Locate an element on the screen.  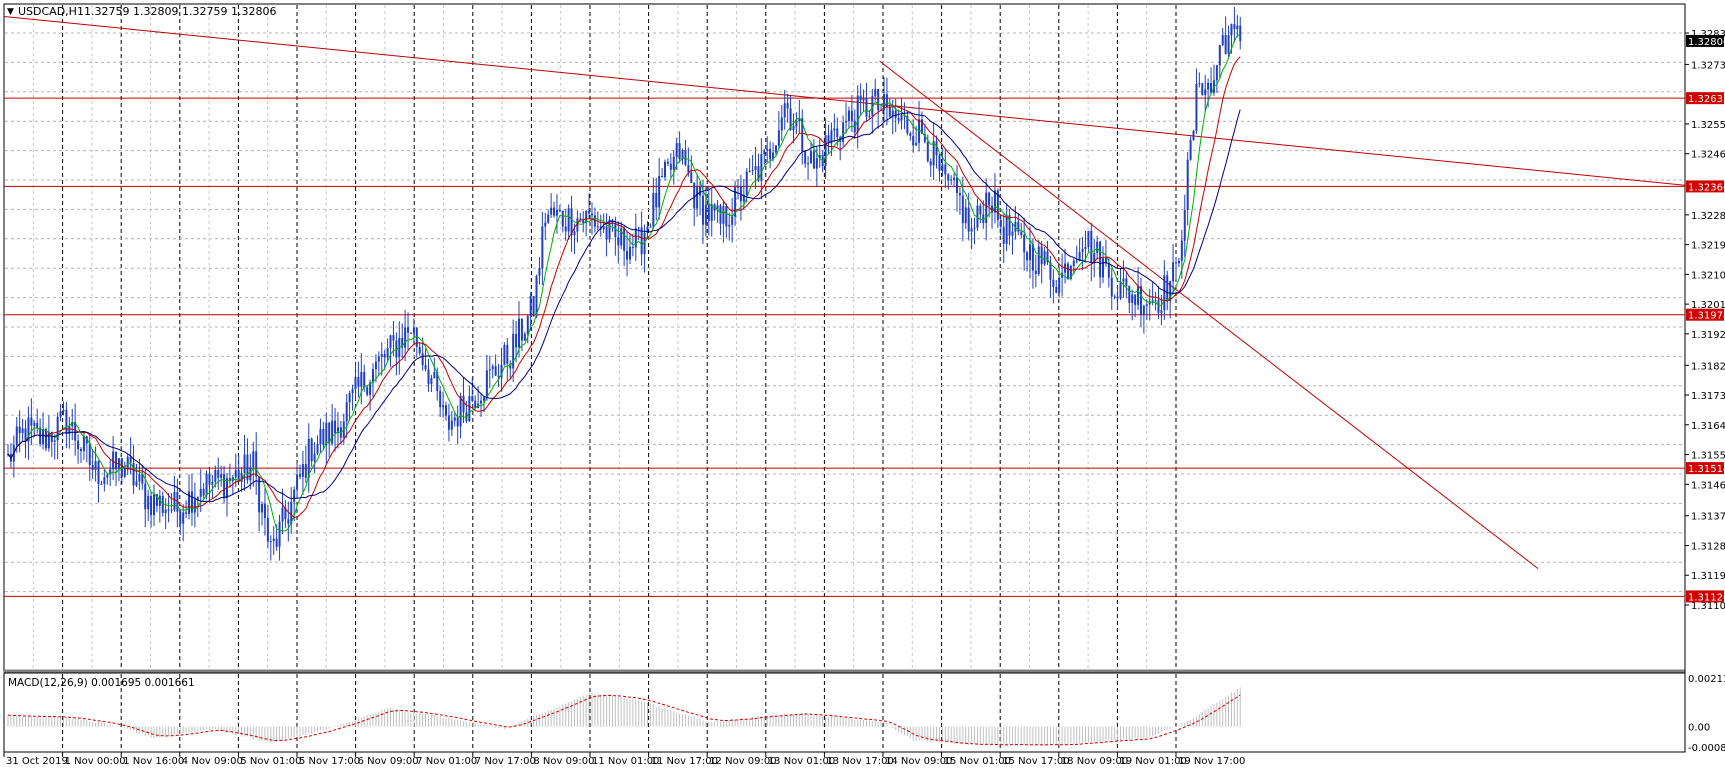
level-price-tag is located at coordinates (1705, 468).